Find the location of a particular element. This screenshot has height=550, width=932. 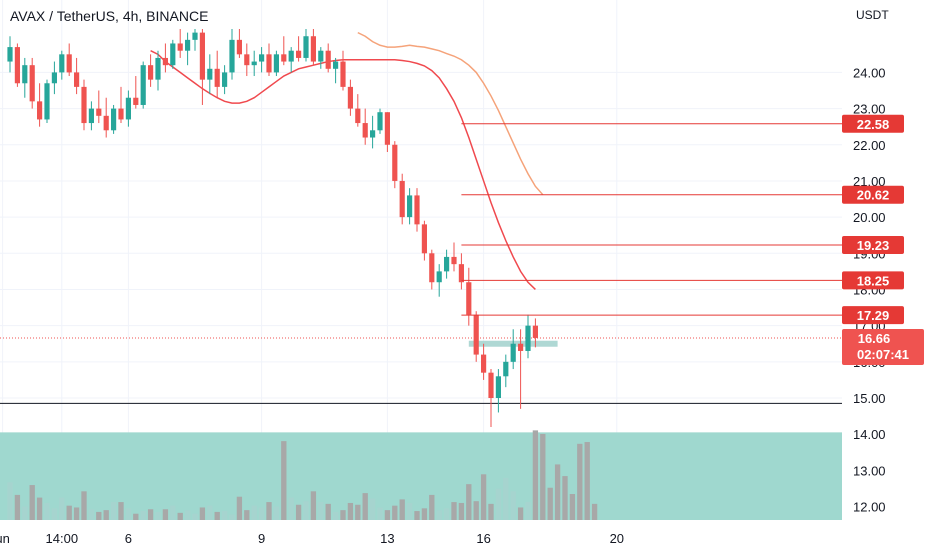

y-tick-label: 15.00 is located at coordinates (869, 398).